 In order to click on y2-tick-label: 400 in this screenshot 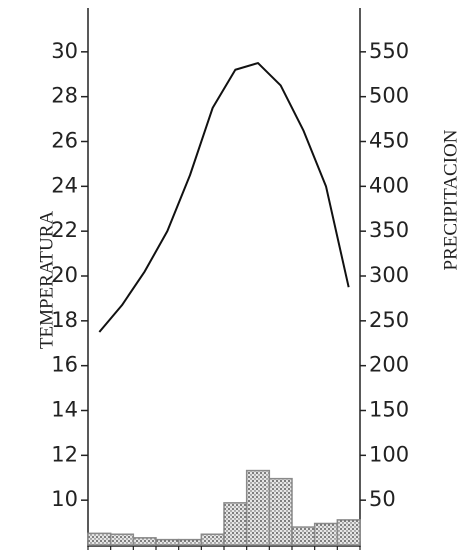, I will do `click(389, 185)`.